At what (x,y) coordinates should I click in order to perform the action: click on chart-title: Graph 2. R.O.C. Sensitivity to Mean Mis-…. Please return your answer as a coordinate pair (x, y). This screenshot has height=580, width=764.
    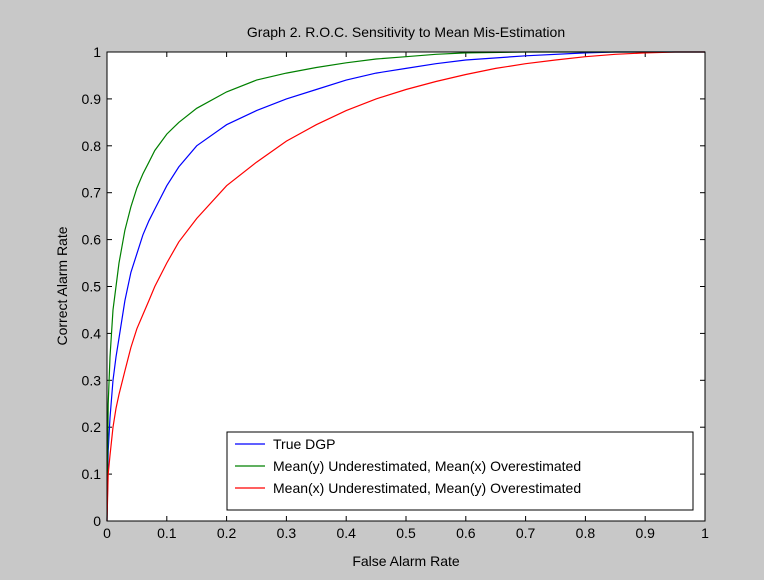
    Looking at the image, I should click on (406, 32).